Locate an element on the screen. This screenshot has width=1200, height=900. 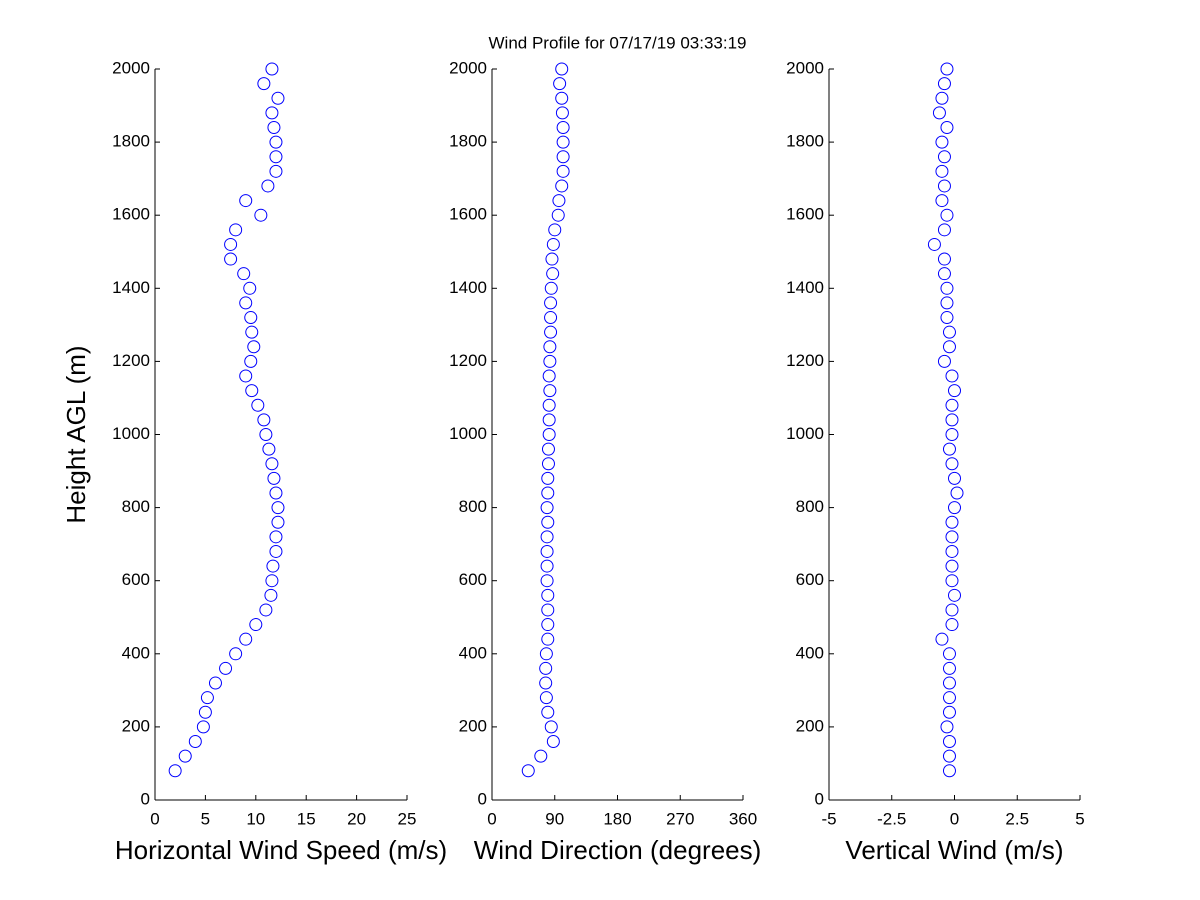
y-axis-label: Height AGL (m) is located at coordinates (76, 434).